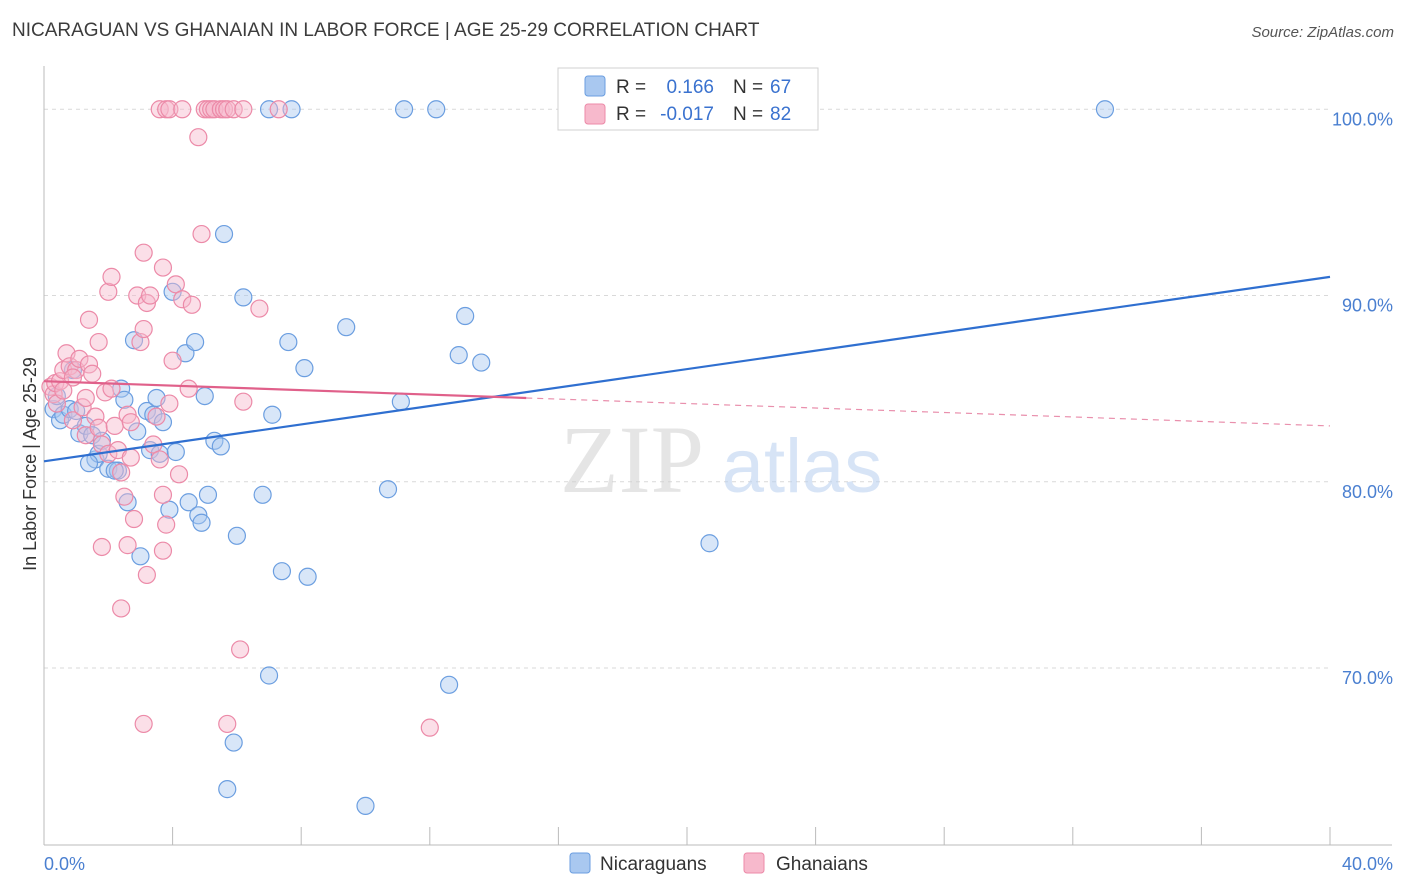 Image resolution: width=1406 pixels, height=892 pixels. I want to click on watermark: ZIP atlas, so click(721, 459).